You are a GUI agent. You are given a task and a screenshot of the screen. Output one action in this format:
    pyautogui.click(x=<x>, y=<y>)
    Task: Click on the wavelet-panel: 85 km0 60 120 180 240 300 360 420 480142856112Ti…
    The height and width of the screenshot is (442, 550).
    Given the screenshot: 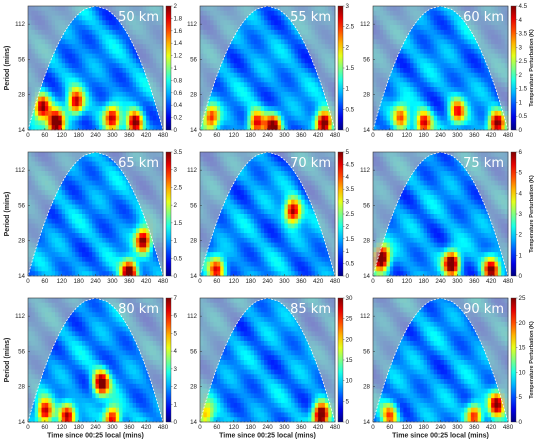 What is the action you would take?
    pyautogui.click(x=270, y=367)
    